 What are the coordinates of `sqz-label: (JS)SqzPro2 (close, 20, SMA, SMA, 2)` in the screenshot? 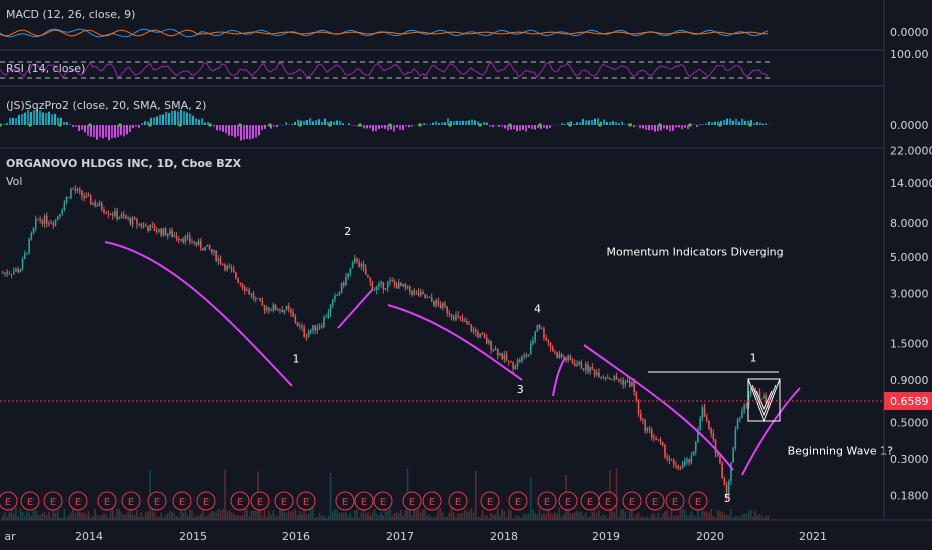 It's located at (106, 105).